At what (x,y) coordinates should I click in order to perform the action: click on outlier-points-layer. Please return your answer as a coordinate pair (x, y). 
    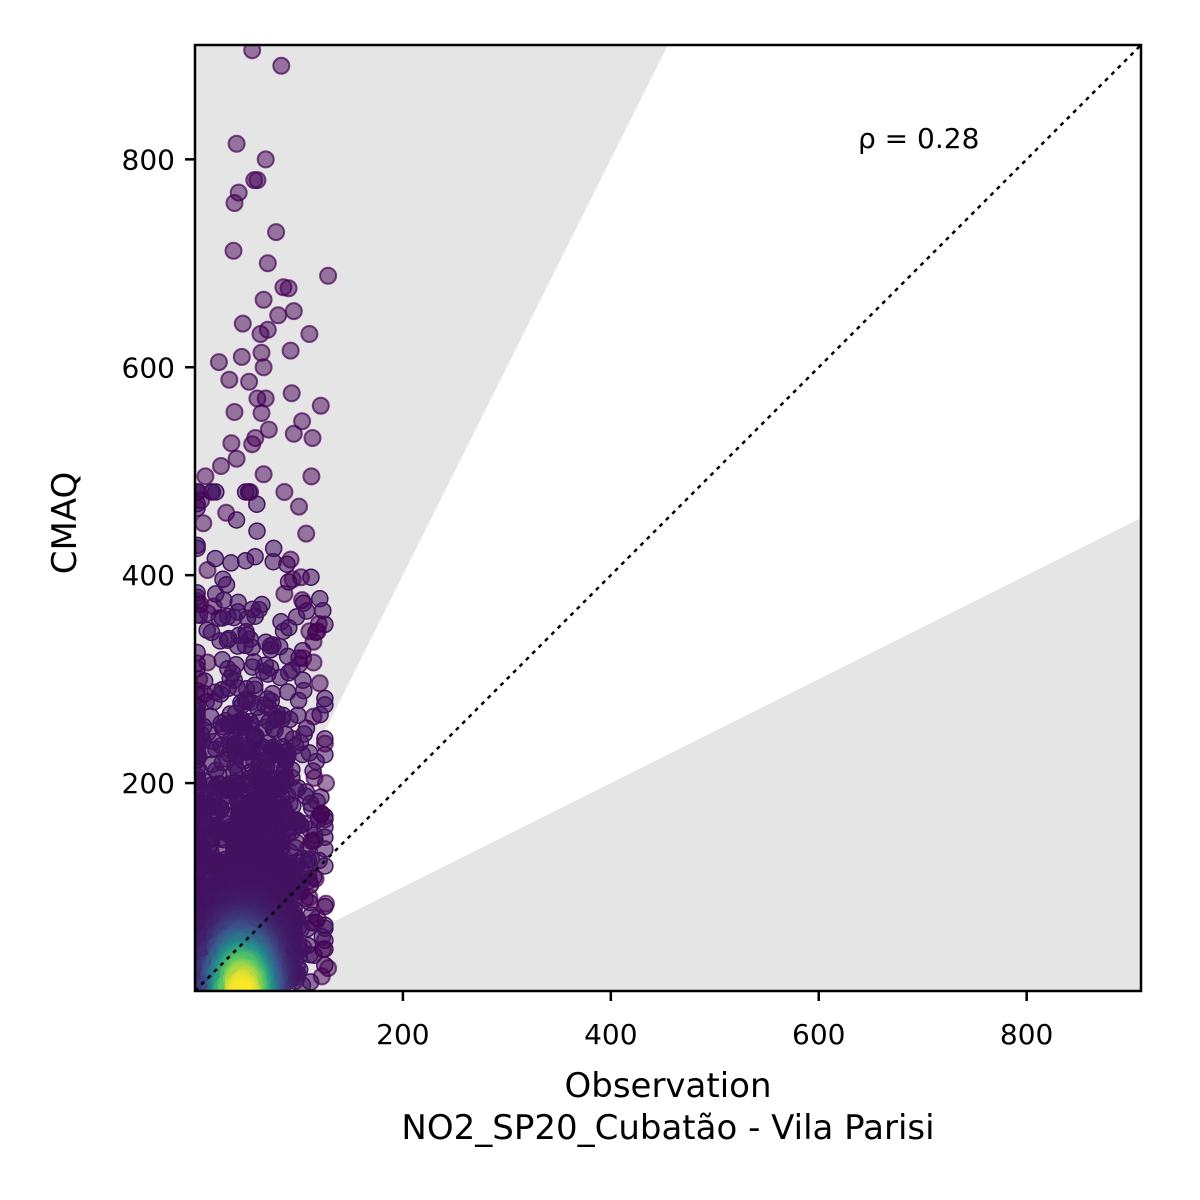
    Looking at the image, I should click on (266, 515).